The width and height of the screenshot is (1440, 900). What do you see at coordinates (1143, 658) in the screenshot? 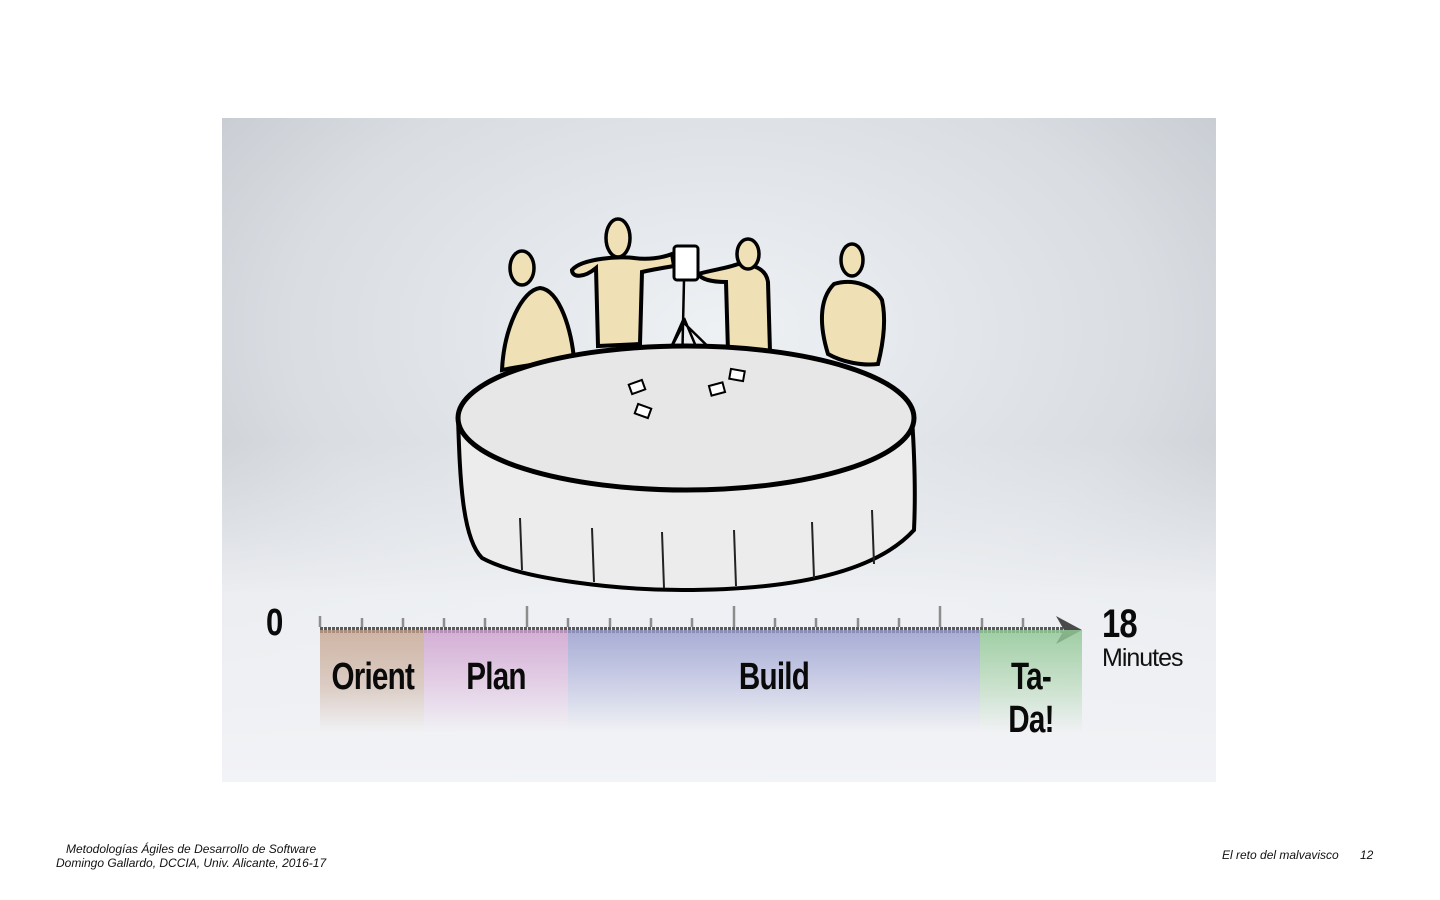
I see `timeline-unit-label: Minutes` at bounding box center [1143, 658].